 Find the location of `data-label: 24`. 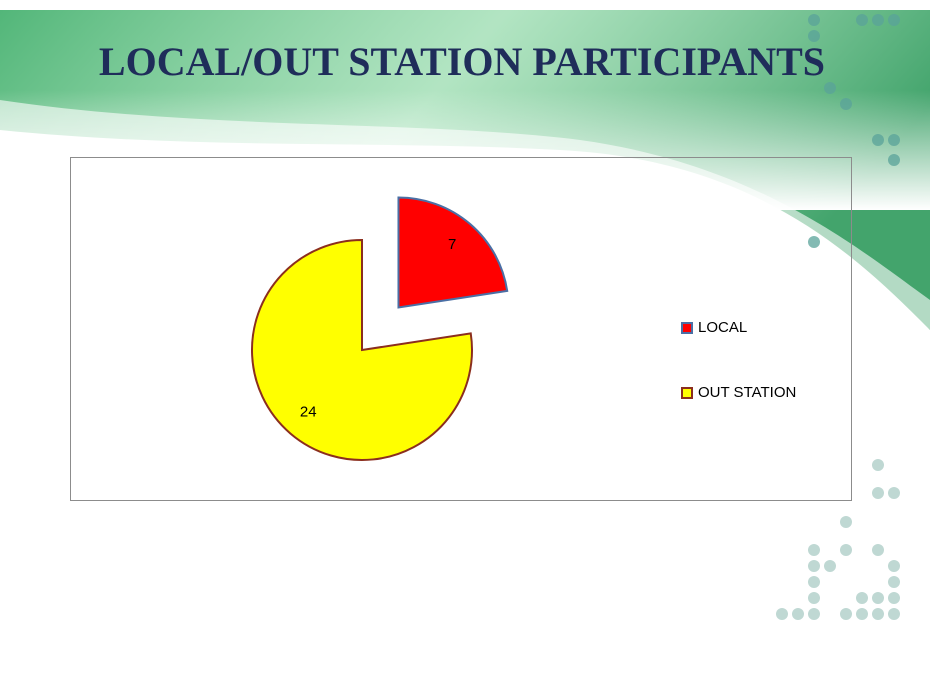

data-label: 24 is located at coordinates (308, 412).